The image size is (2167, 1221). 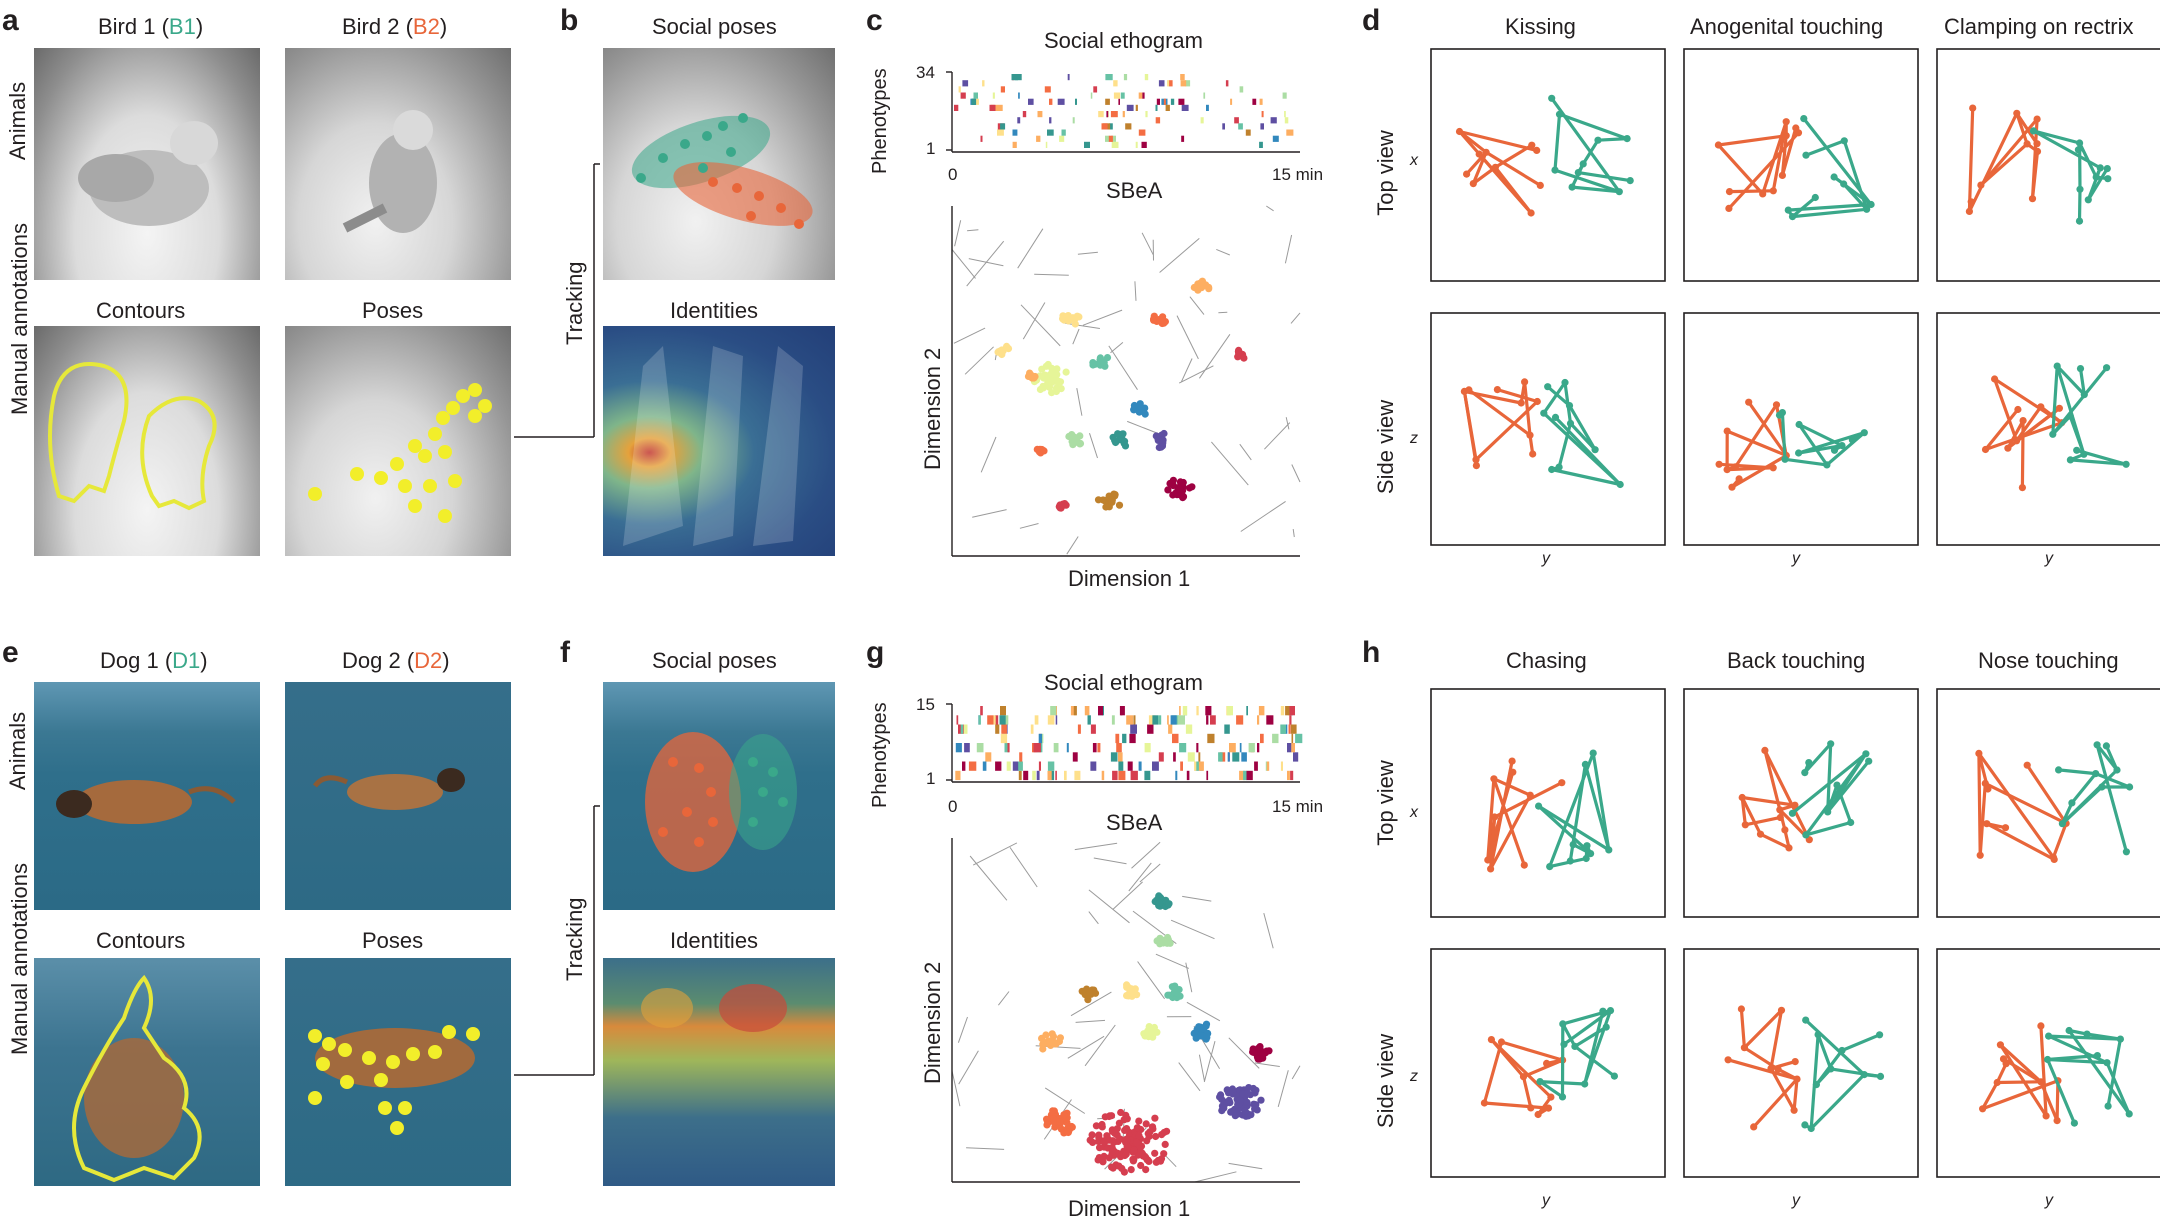 I want to click on dim1-label-g: Dimension 1, so click(x=1129, y=1208).